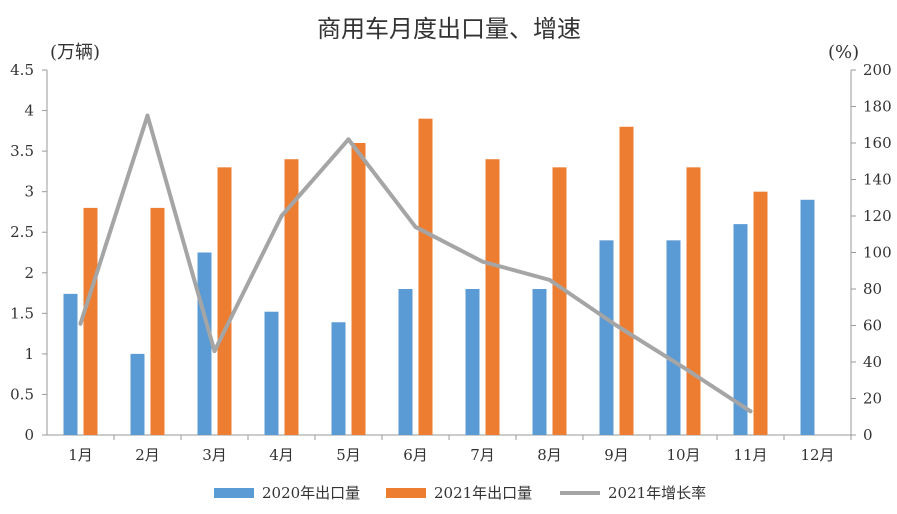 The width and height of the screenshot is (897, 514). What do you see at coordinates (29, 111) in the screenshot?
I see `y-left-tick-label: 4` at bounding box center [29, 111].